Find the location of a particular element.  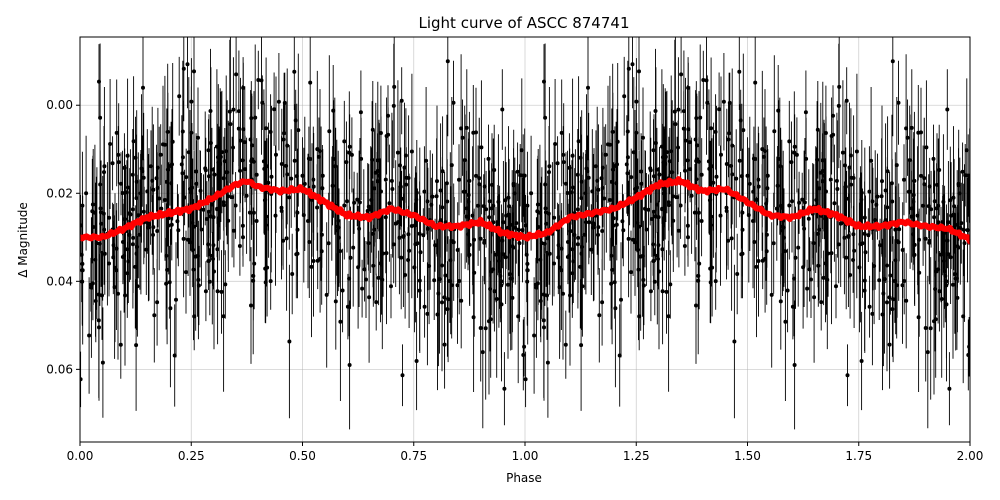

x-tick-label: 1.50 is located at coordinates (747, 456).